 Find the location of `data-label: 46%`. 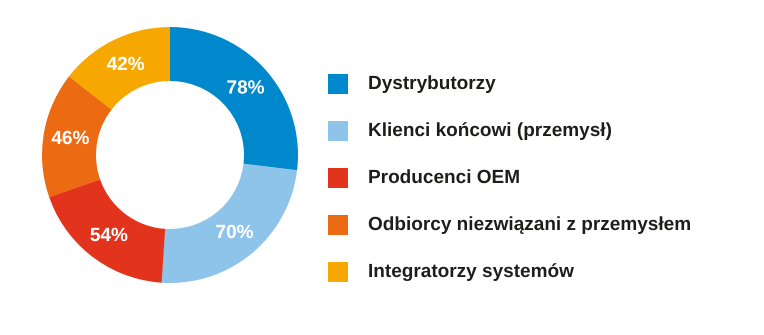

data-label: 46% is located at coordinates (70, 139).